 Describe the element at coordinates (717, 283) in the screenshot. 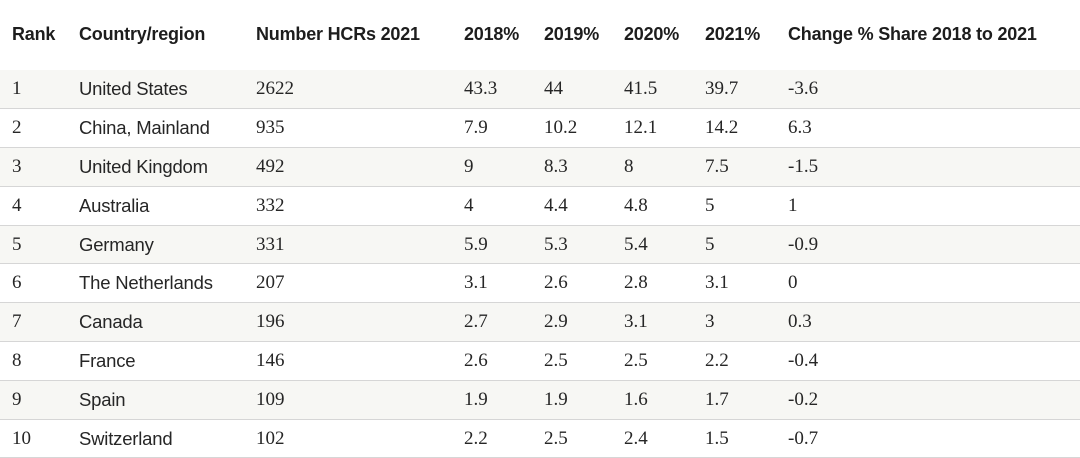

I see `cell-2021-pct: 3.1` at that location.